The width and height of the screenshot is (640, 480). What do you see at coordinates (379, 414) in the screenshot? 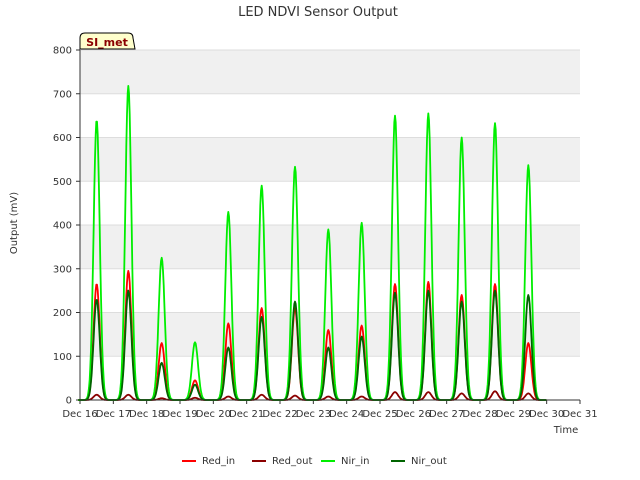
I see `x-tick-label: Dec 25` at bounding box center [379, 414].